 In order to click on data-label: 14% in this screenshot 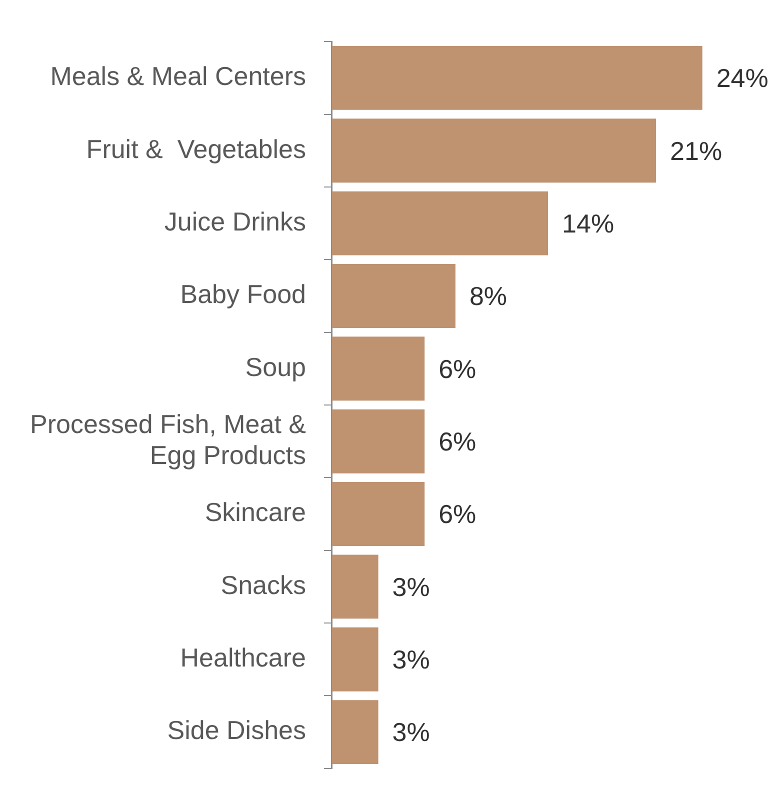, I will do `click(588, 223)`.